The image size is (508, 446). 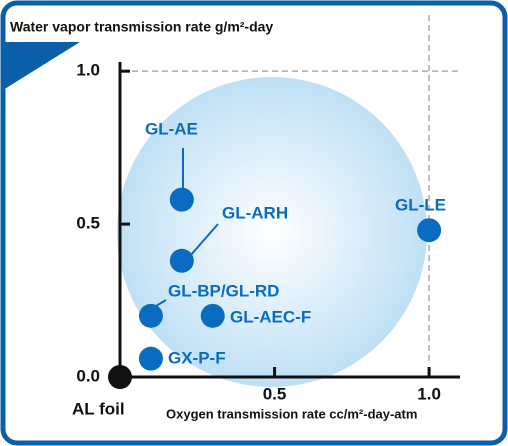 I want to click on chart-title: Water vapor transmission rate g/m²-day, so click(x=141, y=27).